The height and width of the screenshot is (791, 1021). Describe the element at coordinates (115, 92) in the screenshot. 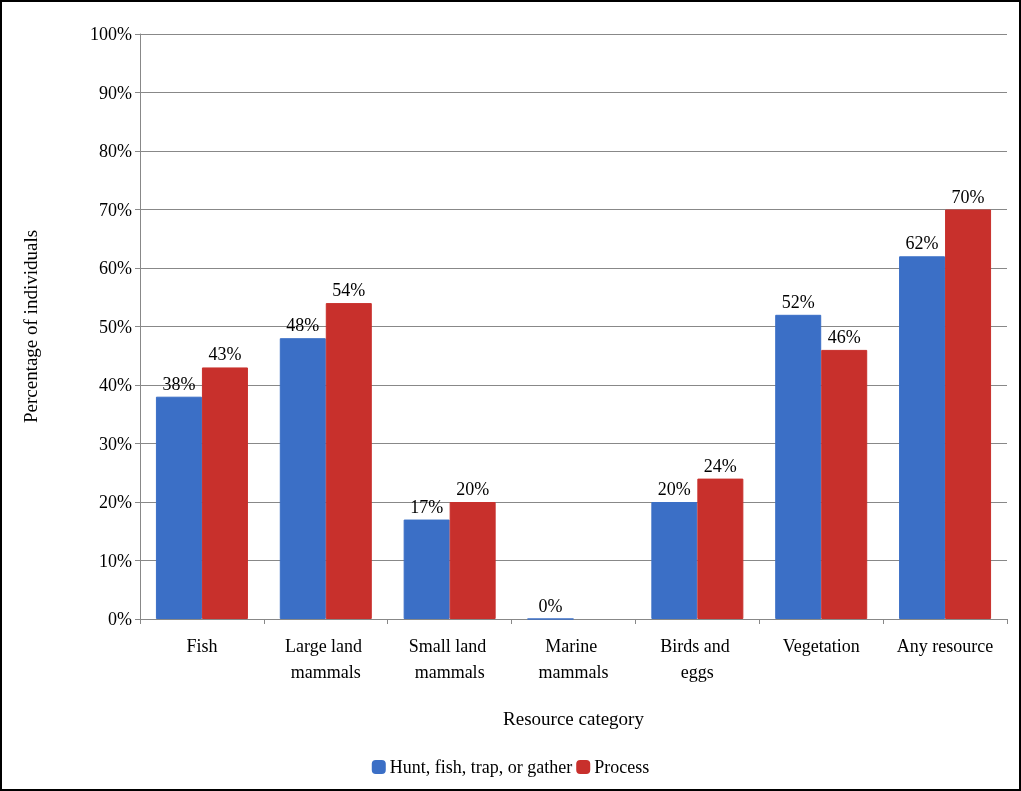

I see `y-tick-label: 90%` at that location.